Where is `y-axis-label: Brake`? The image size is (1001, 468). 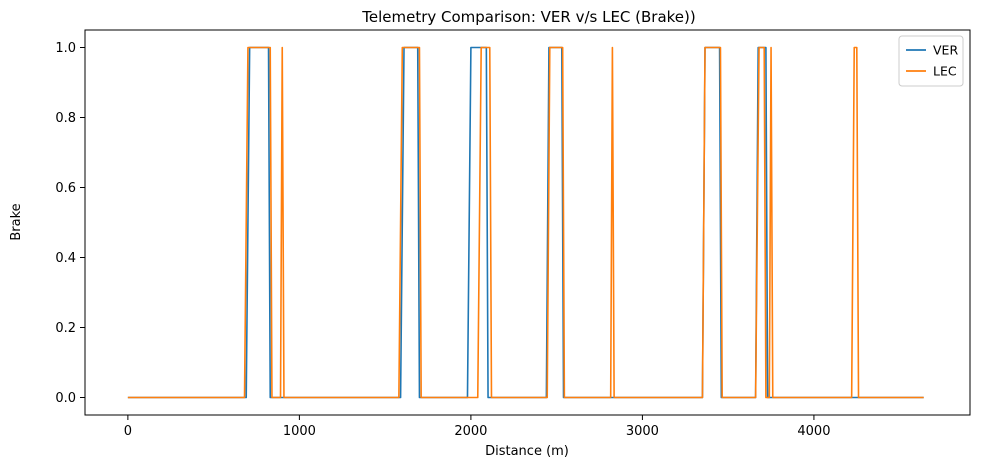
y-axis-label: Brake is located at coordinates (16, 221).